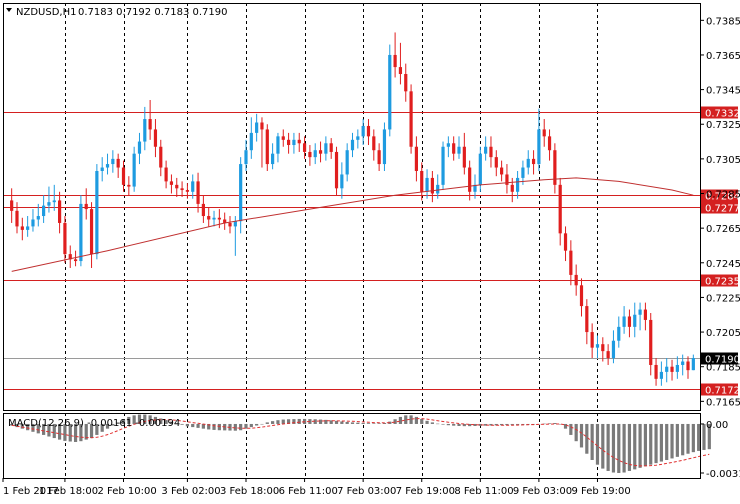 This screenshot has height=504, width=740. Describe the element at coordinates (31, 491) in the screenshot. I see `x-tick-label: 1 Feb 2017` at that location.